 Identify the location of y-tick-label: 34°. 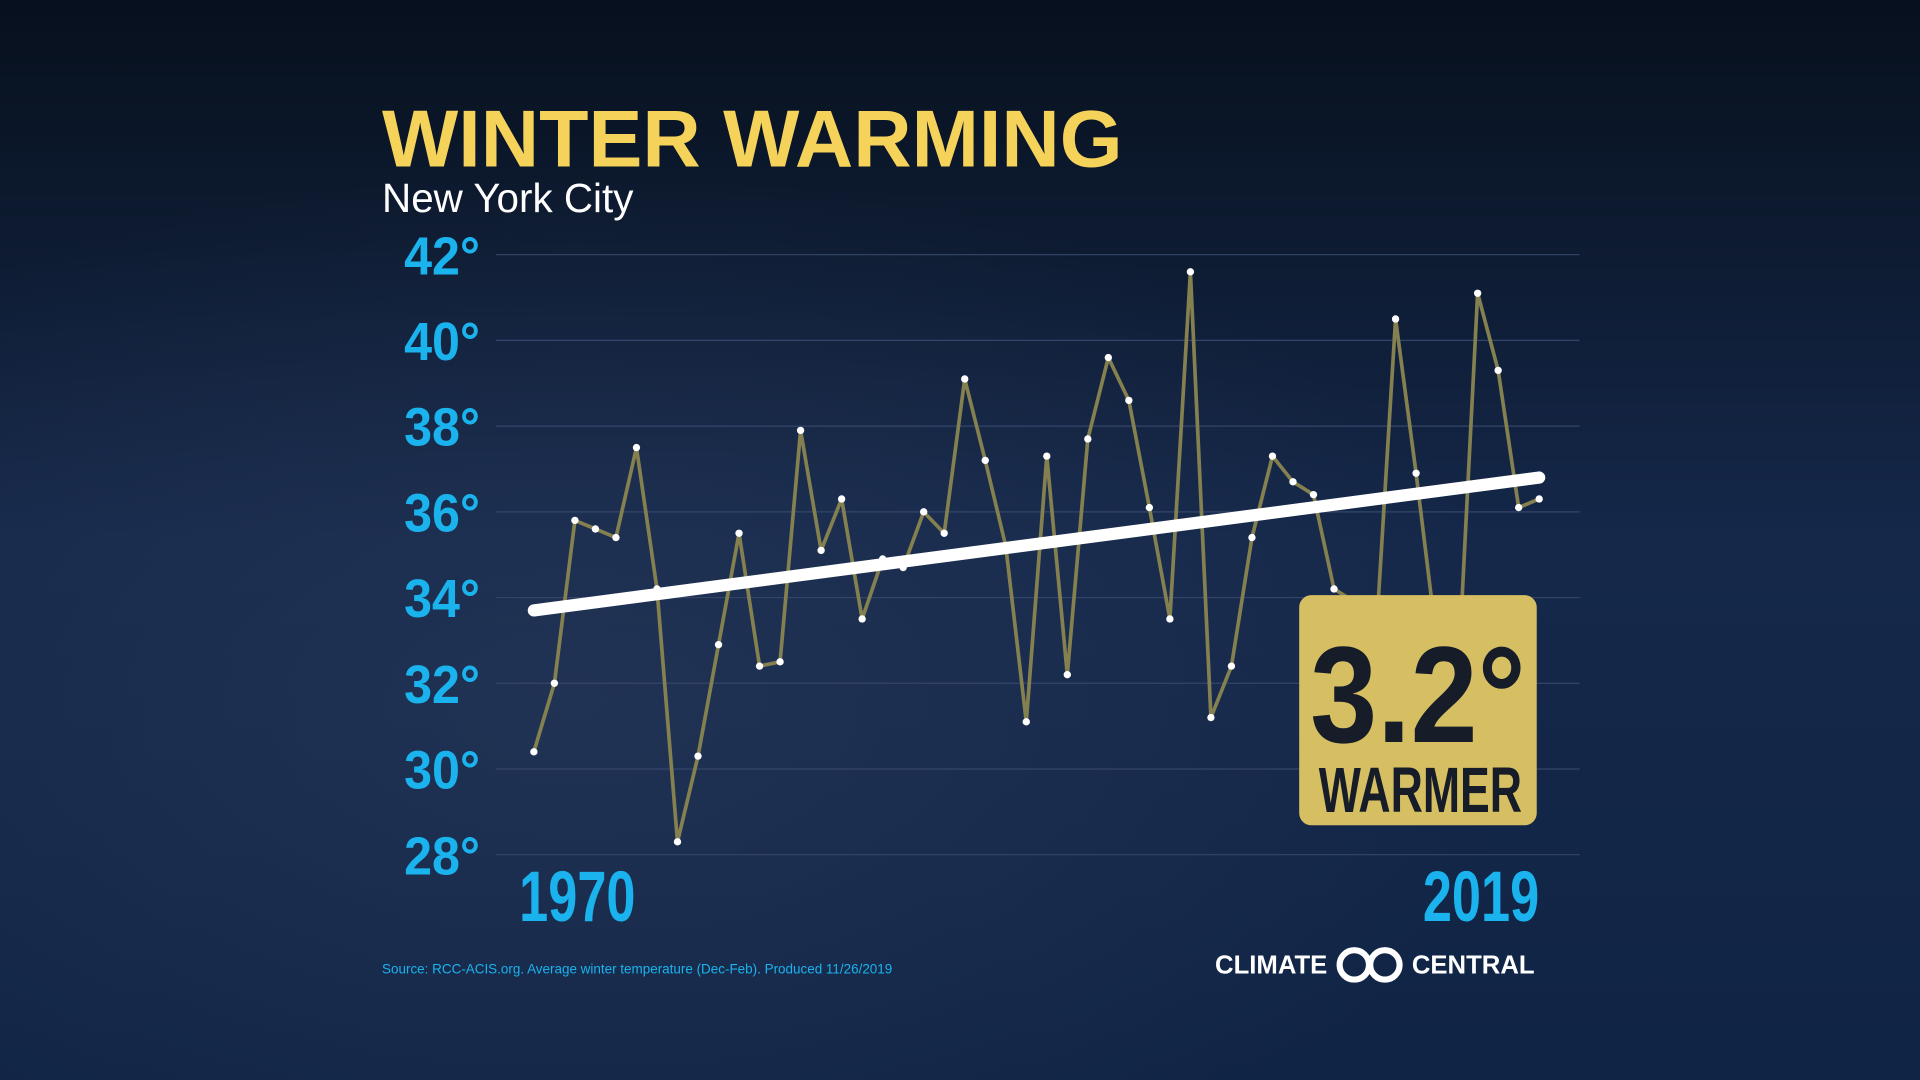
(442, 599).